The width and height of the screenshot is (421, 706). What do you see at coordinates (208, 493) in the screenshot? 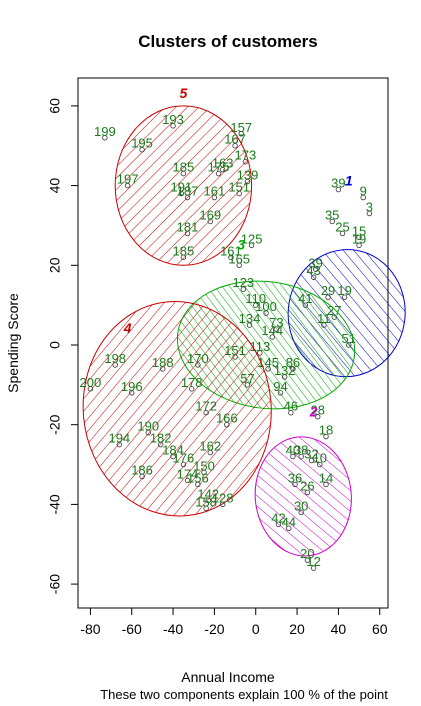
I see `point-label: 142` at bounding box center [208, 493].